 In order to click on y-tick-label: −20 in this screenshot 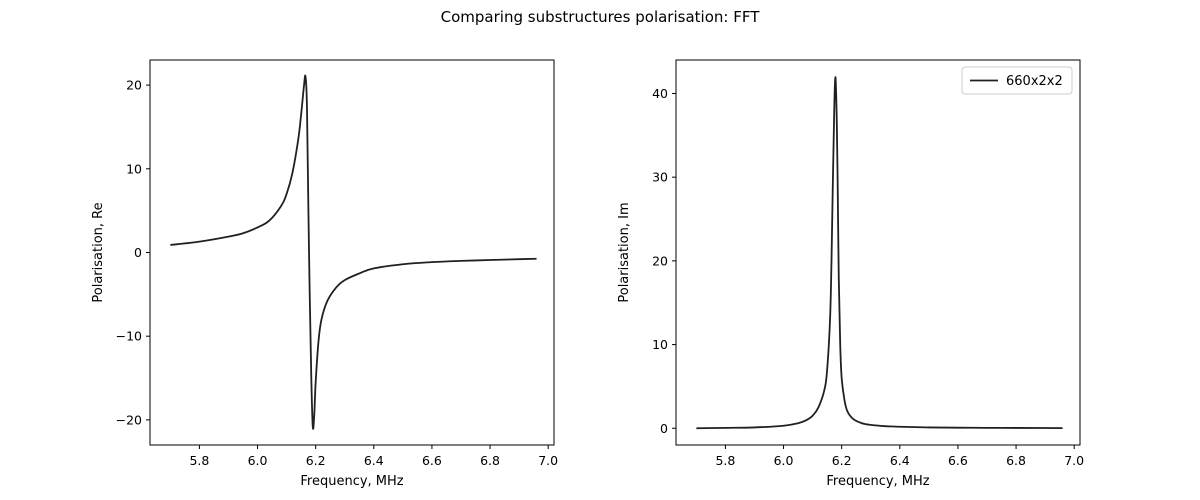, I will do `click(129, 419)`.